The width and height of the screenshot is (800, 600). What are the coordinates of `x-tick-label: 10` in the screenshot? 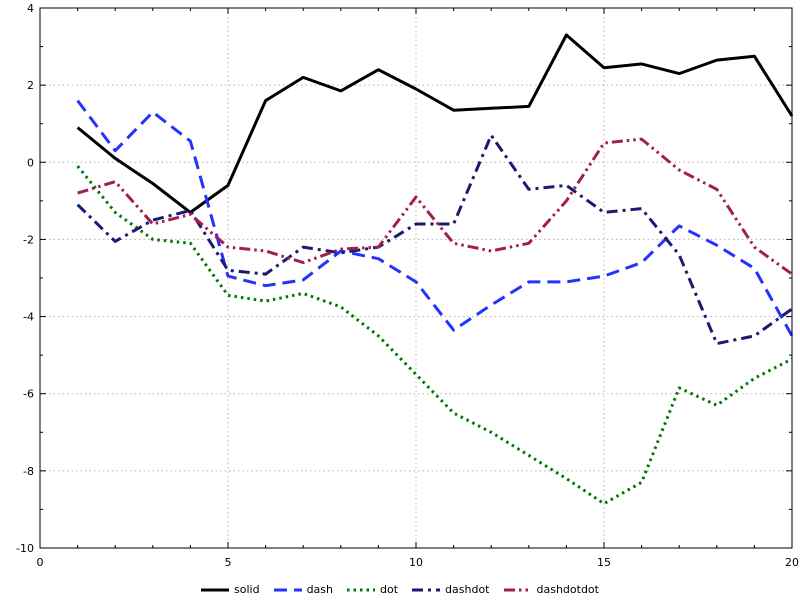 It's located at (416, 562).